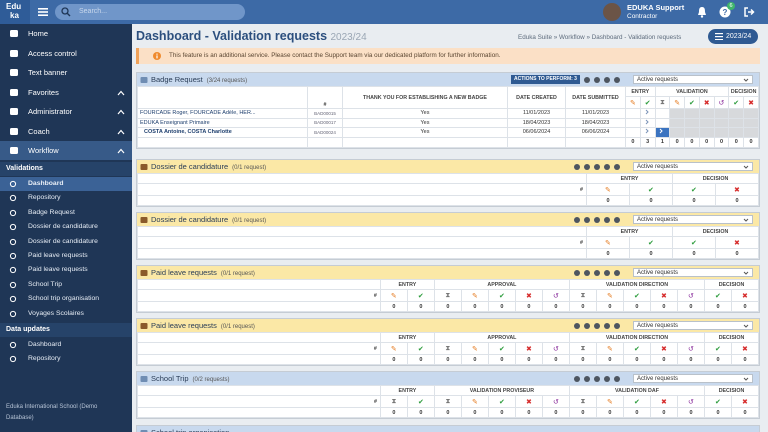 This screenshot has height=432, width=768. I want to click on menu-item: Administrator, so click(66, 111).